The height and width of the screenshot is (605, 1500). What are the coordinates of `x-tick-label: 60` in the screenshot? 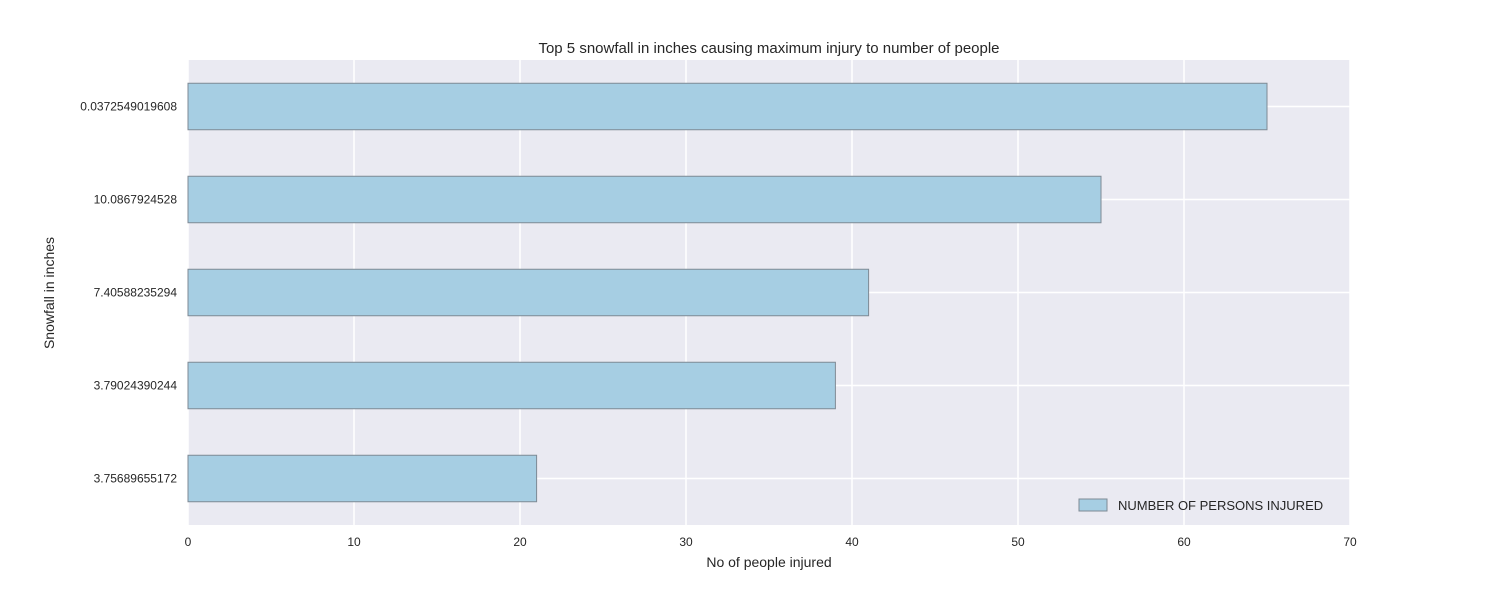 It's located at (1184, 542).